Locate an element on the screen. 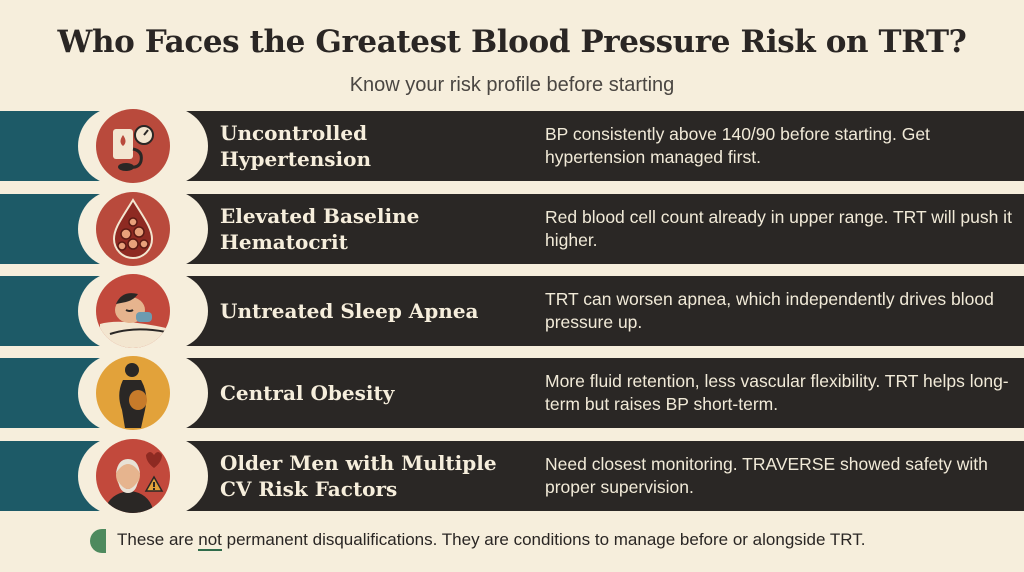 The width and height of the screenshot is (1024, 572). risk-label: Elevated Baseline Hematocrit is located at coordinates (320, 229).